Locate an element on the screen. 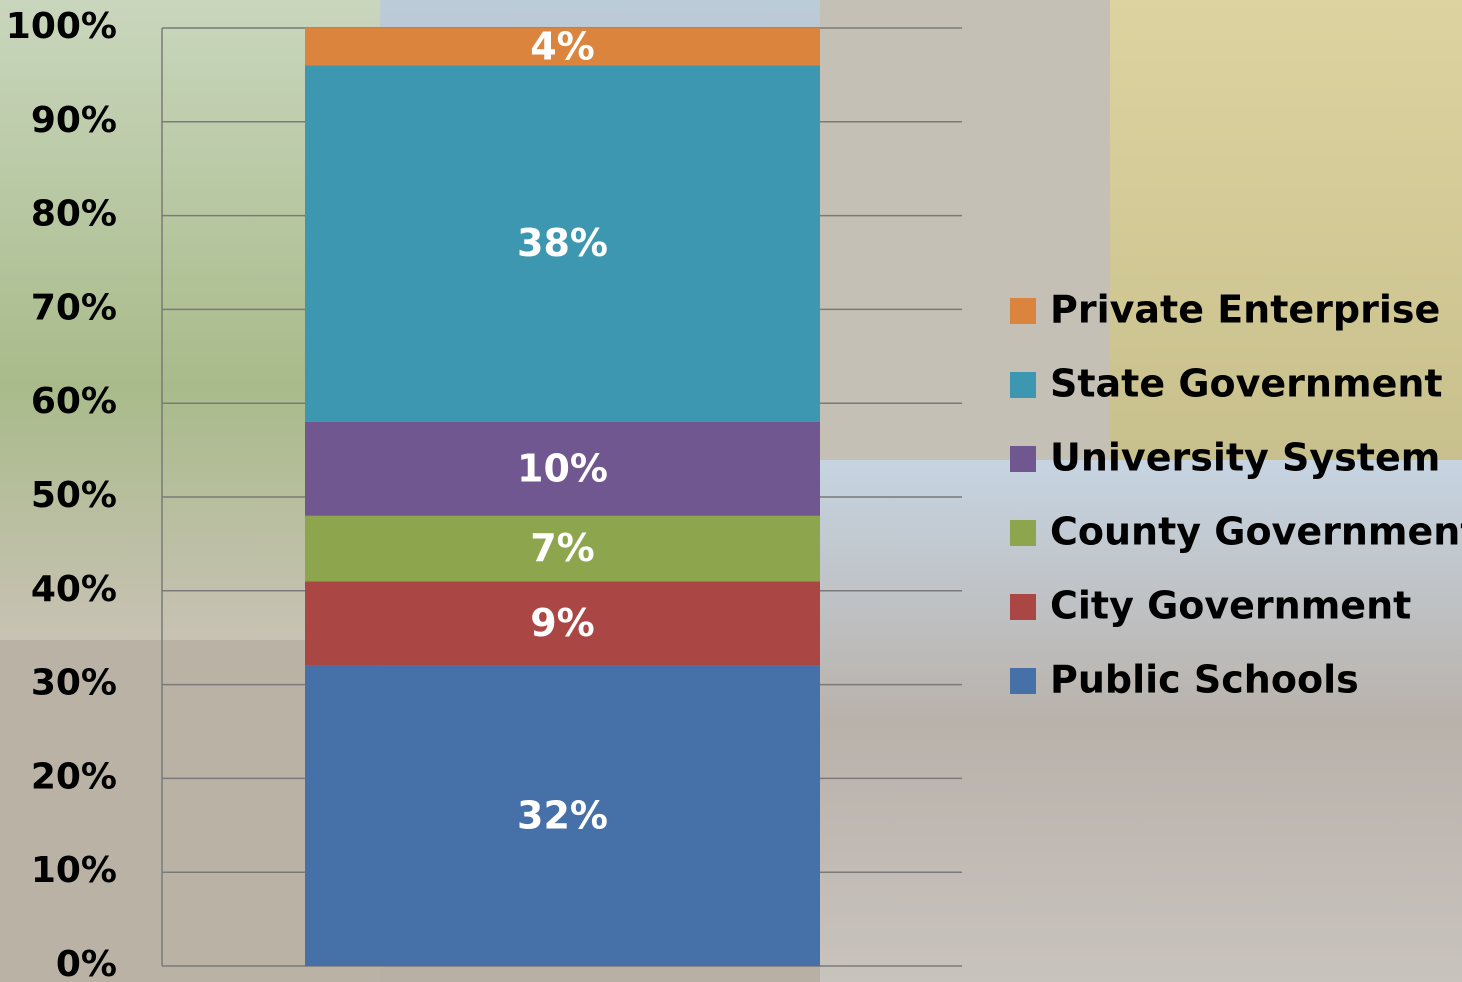 This screenshot has height=982, width=1462. data-label: 32% is located at coordinates (562, 815).